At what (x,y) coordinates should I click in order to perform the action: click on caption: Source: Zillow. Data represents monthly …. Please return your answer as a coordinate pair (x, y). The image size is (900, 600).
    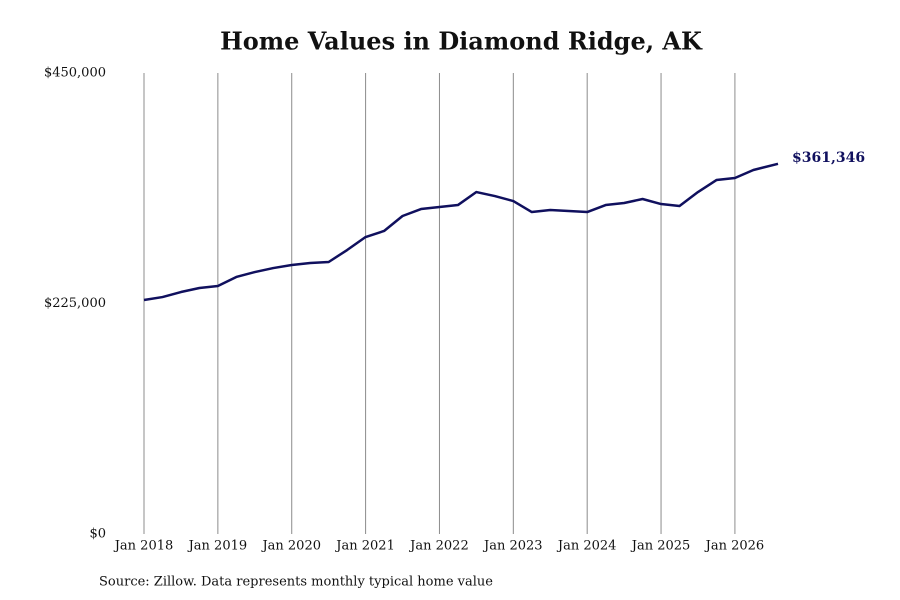
    Looking at the image, I should click on (296, 582).